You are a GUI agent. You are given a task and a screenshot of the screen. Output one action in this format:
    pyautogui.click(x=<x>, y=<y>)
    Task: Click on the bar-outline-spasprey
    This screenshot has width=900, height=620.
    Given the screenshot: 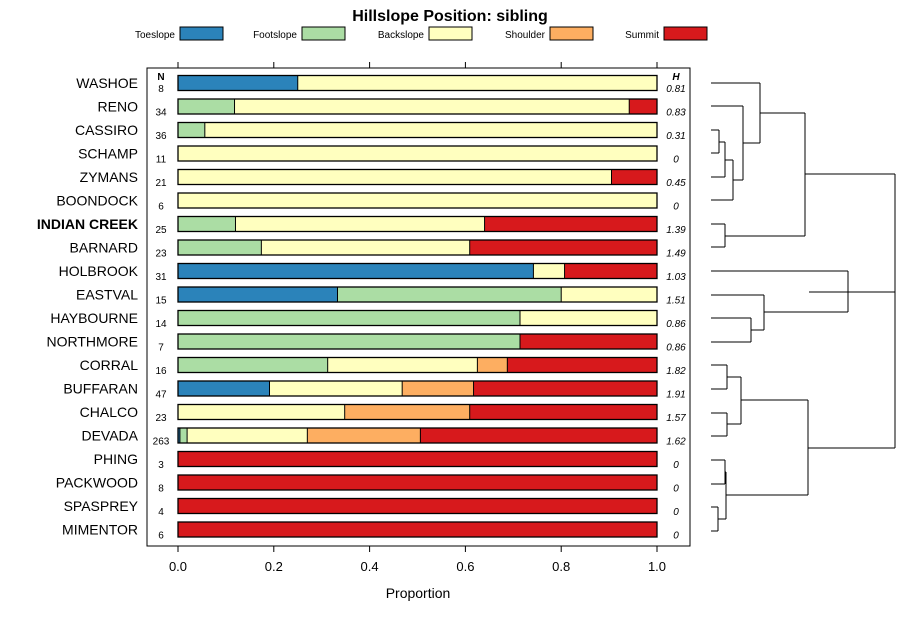 What is the action you would take?
    pyautogui.click(x=417, y=506)
    